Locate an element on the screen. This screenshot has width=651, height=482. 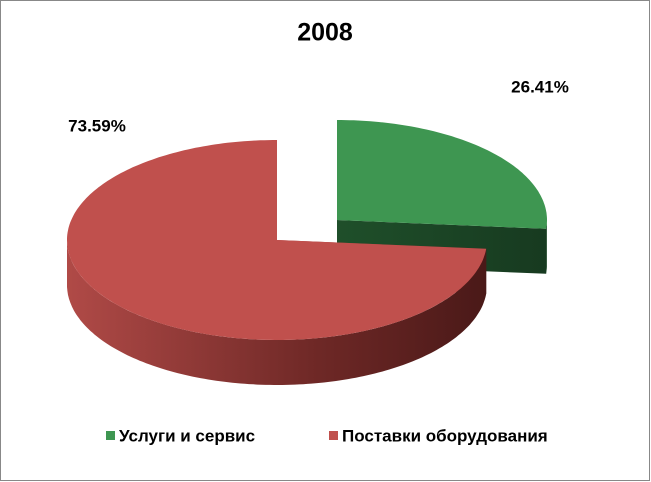
data-label: 73.59% is located at coordinates (97, 125).